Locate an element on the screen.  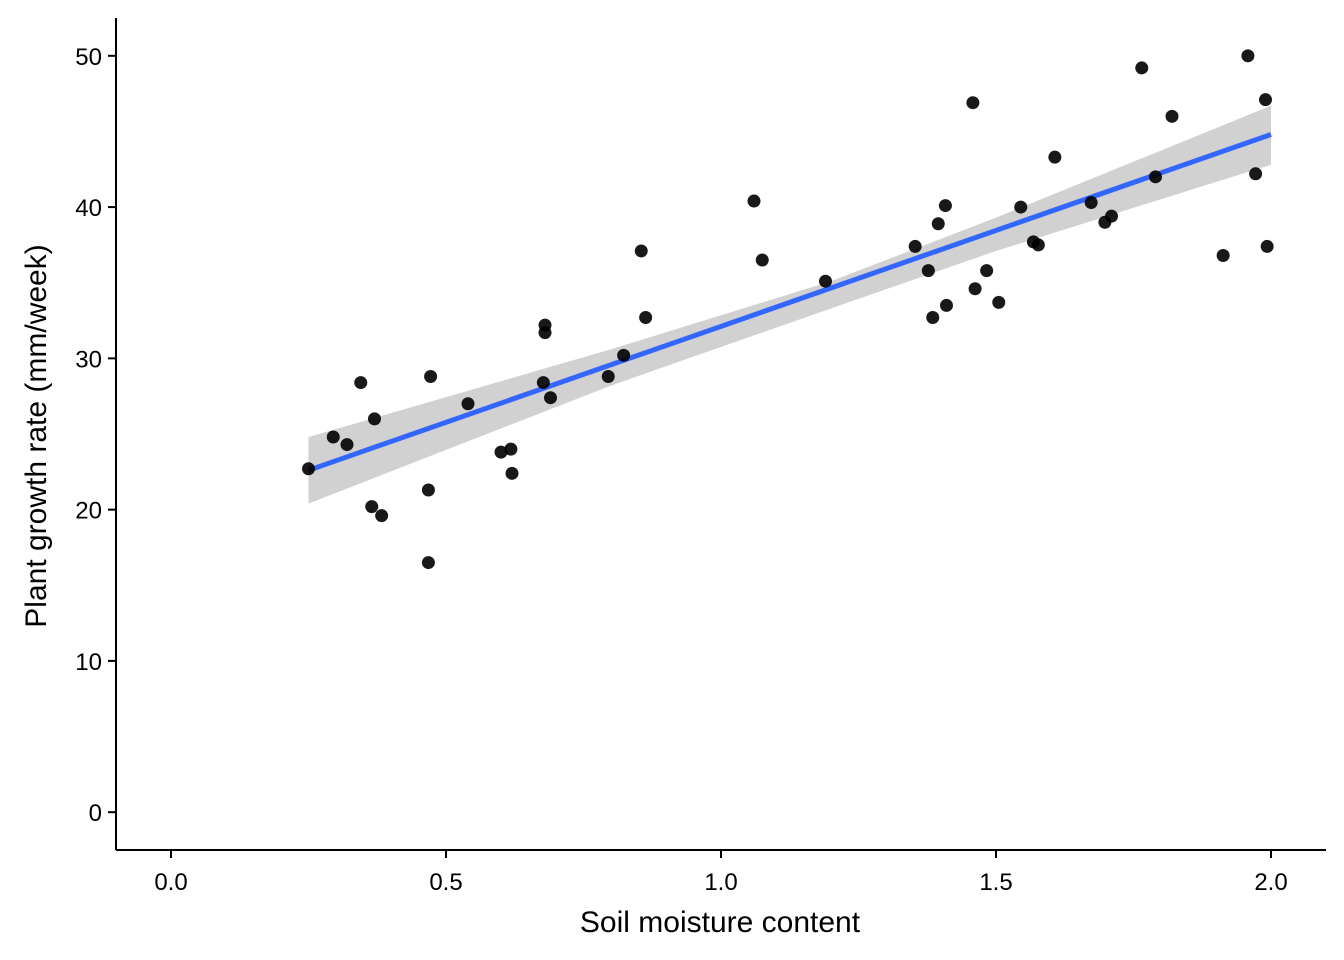
x-tick-label: 0.5 is located at coordinates (445, 882).